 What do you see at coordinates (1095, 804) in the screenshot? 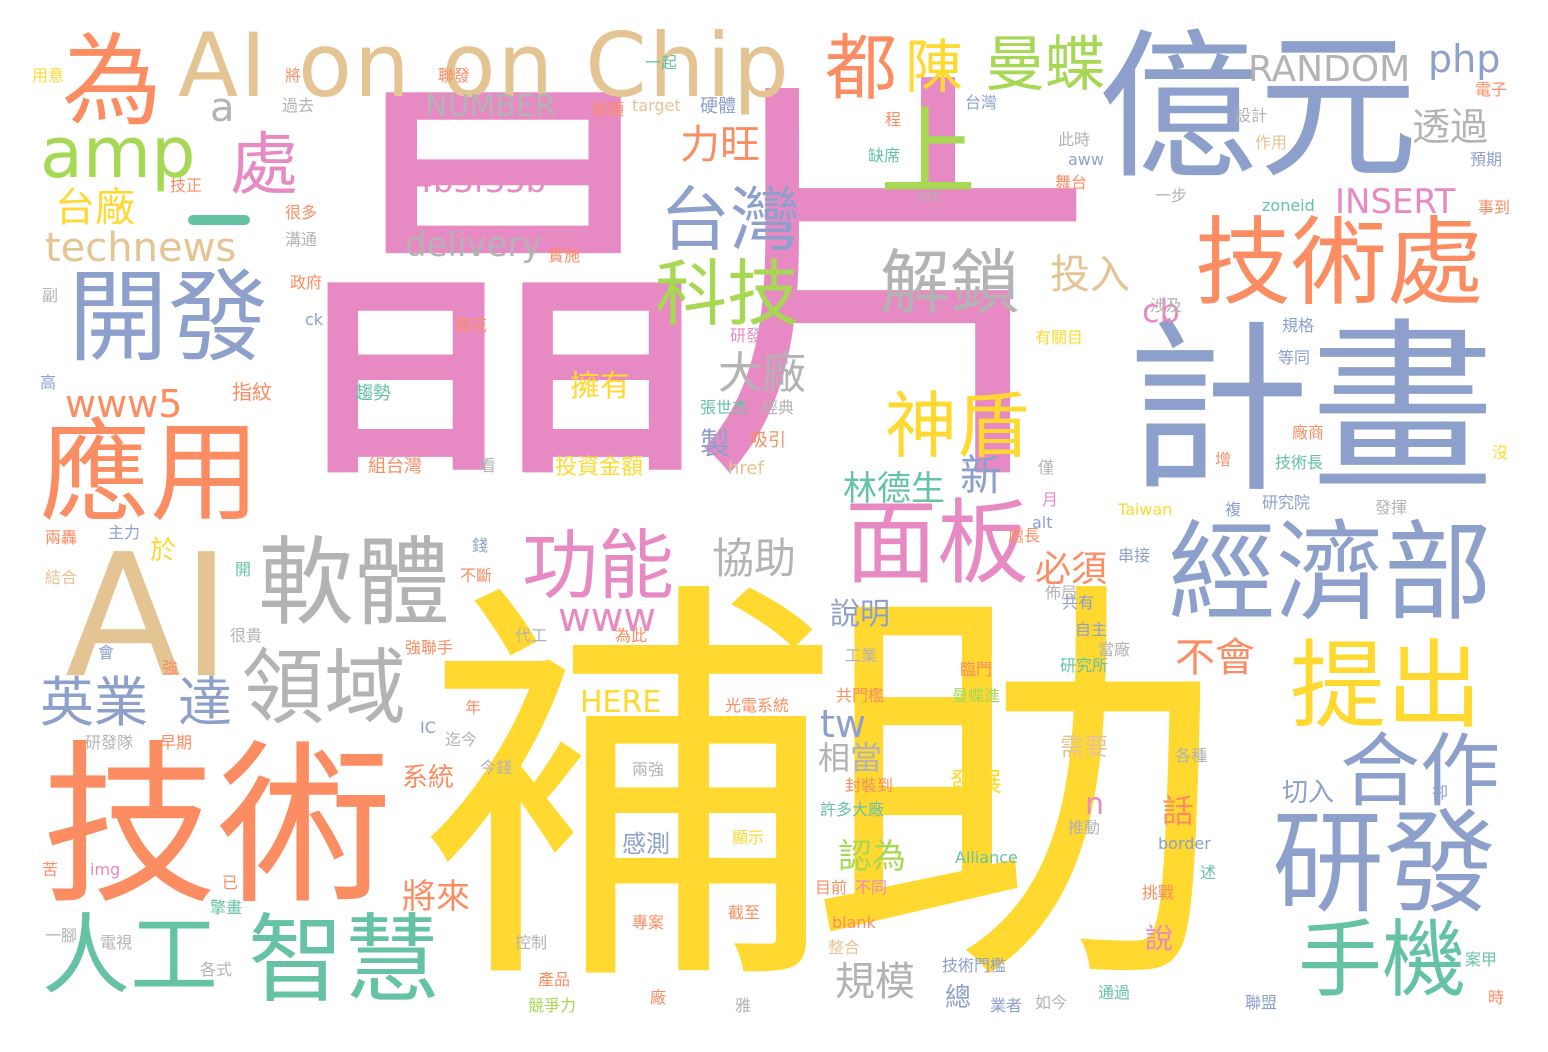
I see `word-n: n` at bounding box center [1095, 804].